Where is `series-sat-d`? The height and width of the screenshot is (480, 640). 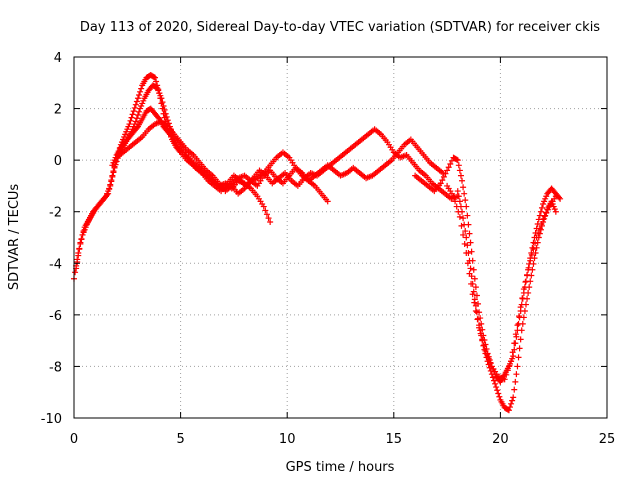
series-sat-d is located at coordinates (279, 157).